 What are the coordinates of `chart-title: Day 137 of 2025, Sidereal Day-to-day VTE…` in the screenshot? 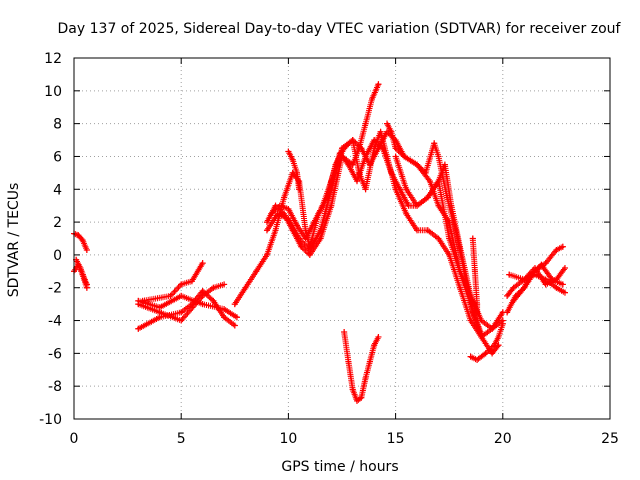 It's located at (340, 29).